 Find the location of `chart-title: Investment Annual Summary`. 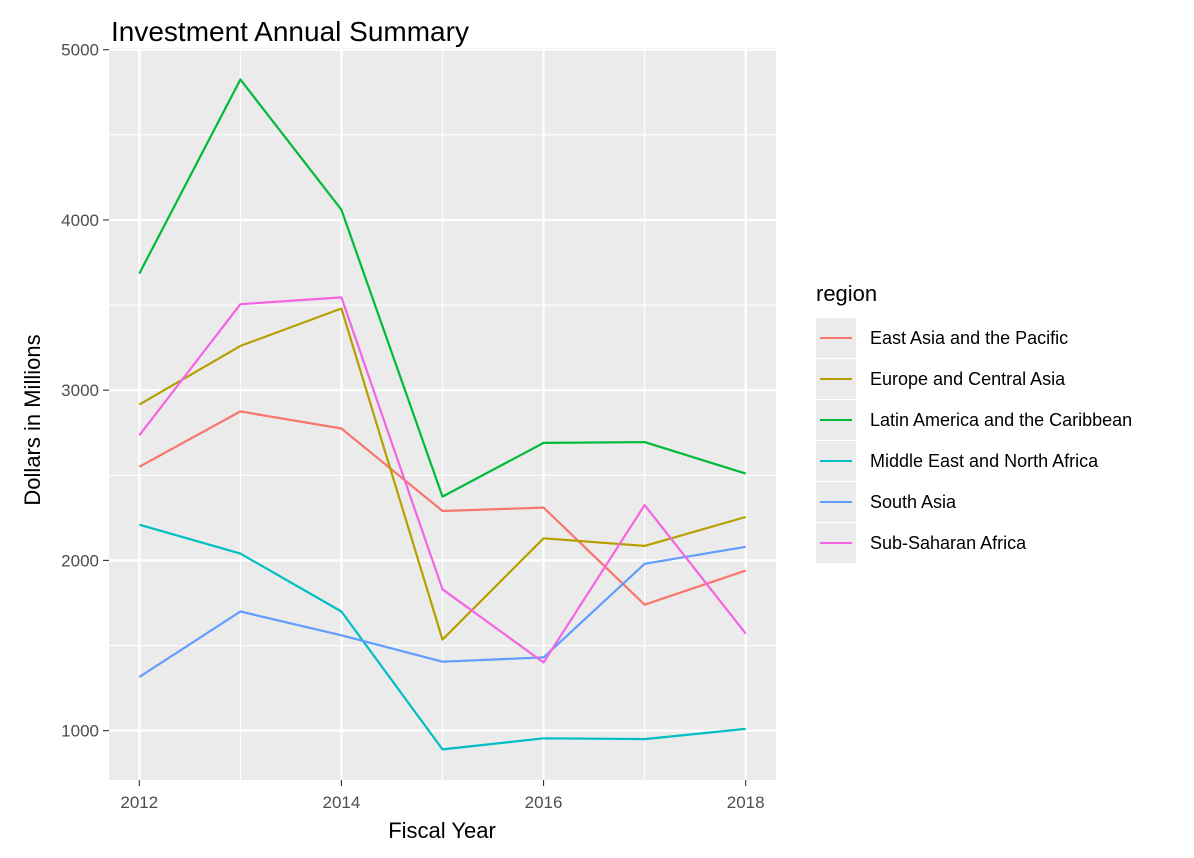

chart-title: Investment Annual Summary is located at coordinates (290, 31).